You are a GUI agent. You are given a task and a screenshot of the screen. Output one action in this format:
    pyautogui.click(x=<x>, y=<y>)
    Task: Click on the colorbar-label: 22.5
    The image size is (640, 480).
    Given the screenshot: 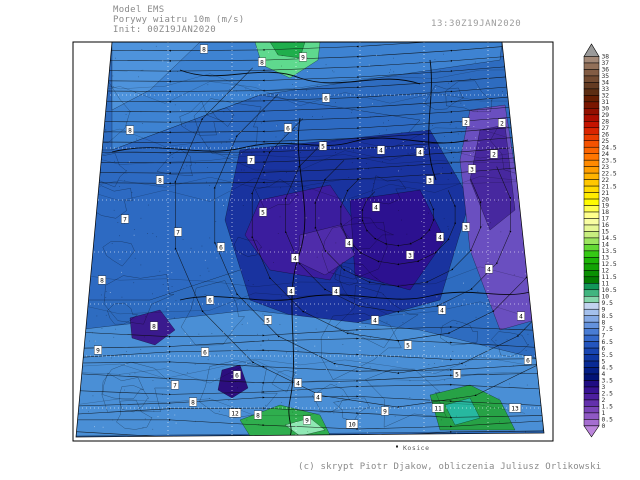 What is the action you would take?
    pyautogui.click(x=609, y=173)
    